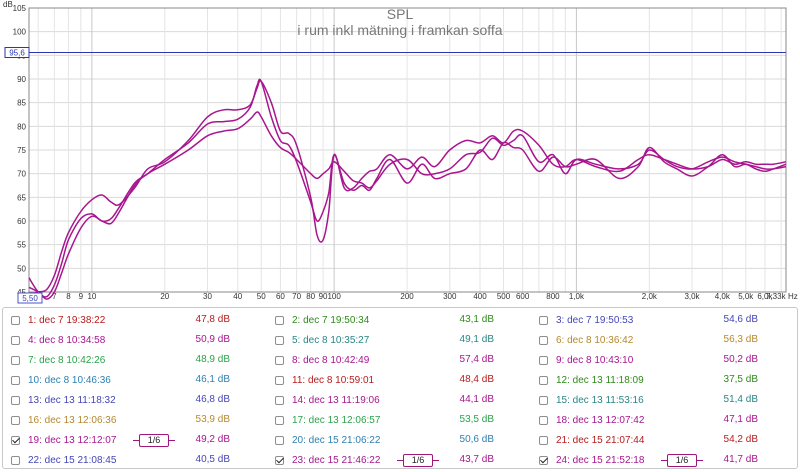 The image size is (800, 472). What do you see at coordinates (476, 439) in the screenshot?
I see `measurement-level: 50,6 dB` at bounding box center [476, 439].